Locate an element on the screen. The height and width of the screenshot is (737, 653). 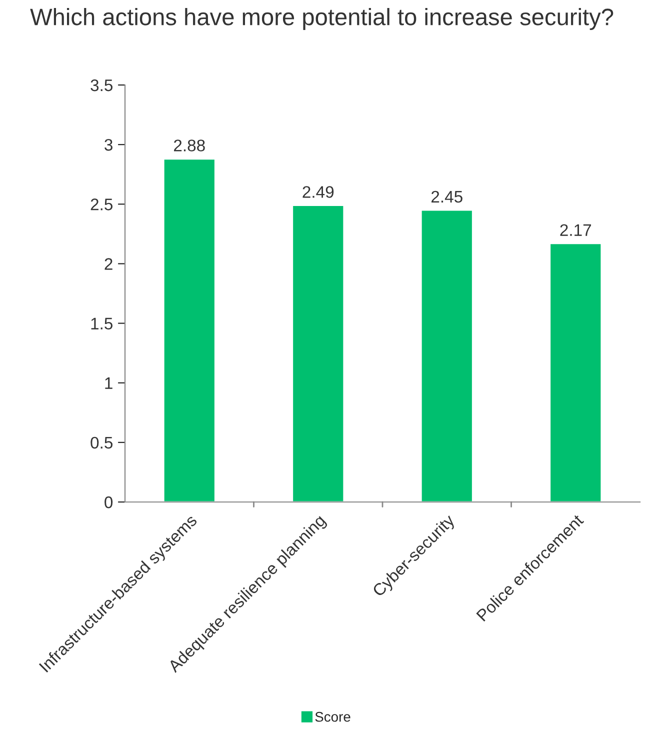
y-tick-label: 2 is located at coordinates (108, 264).